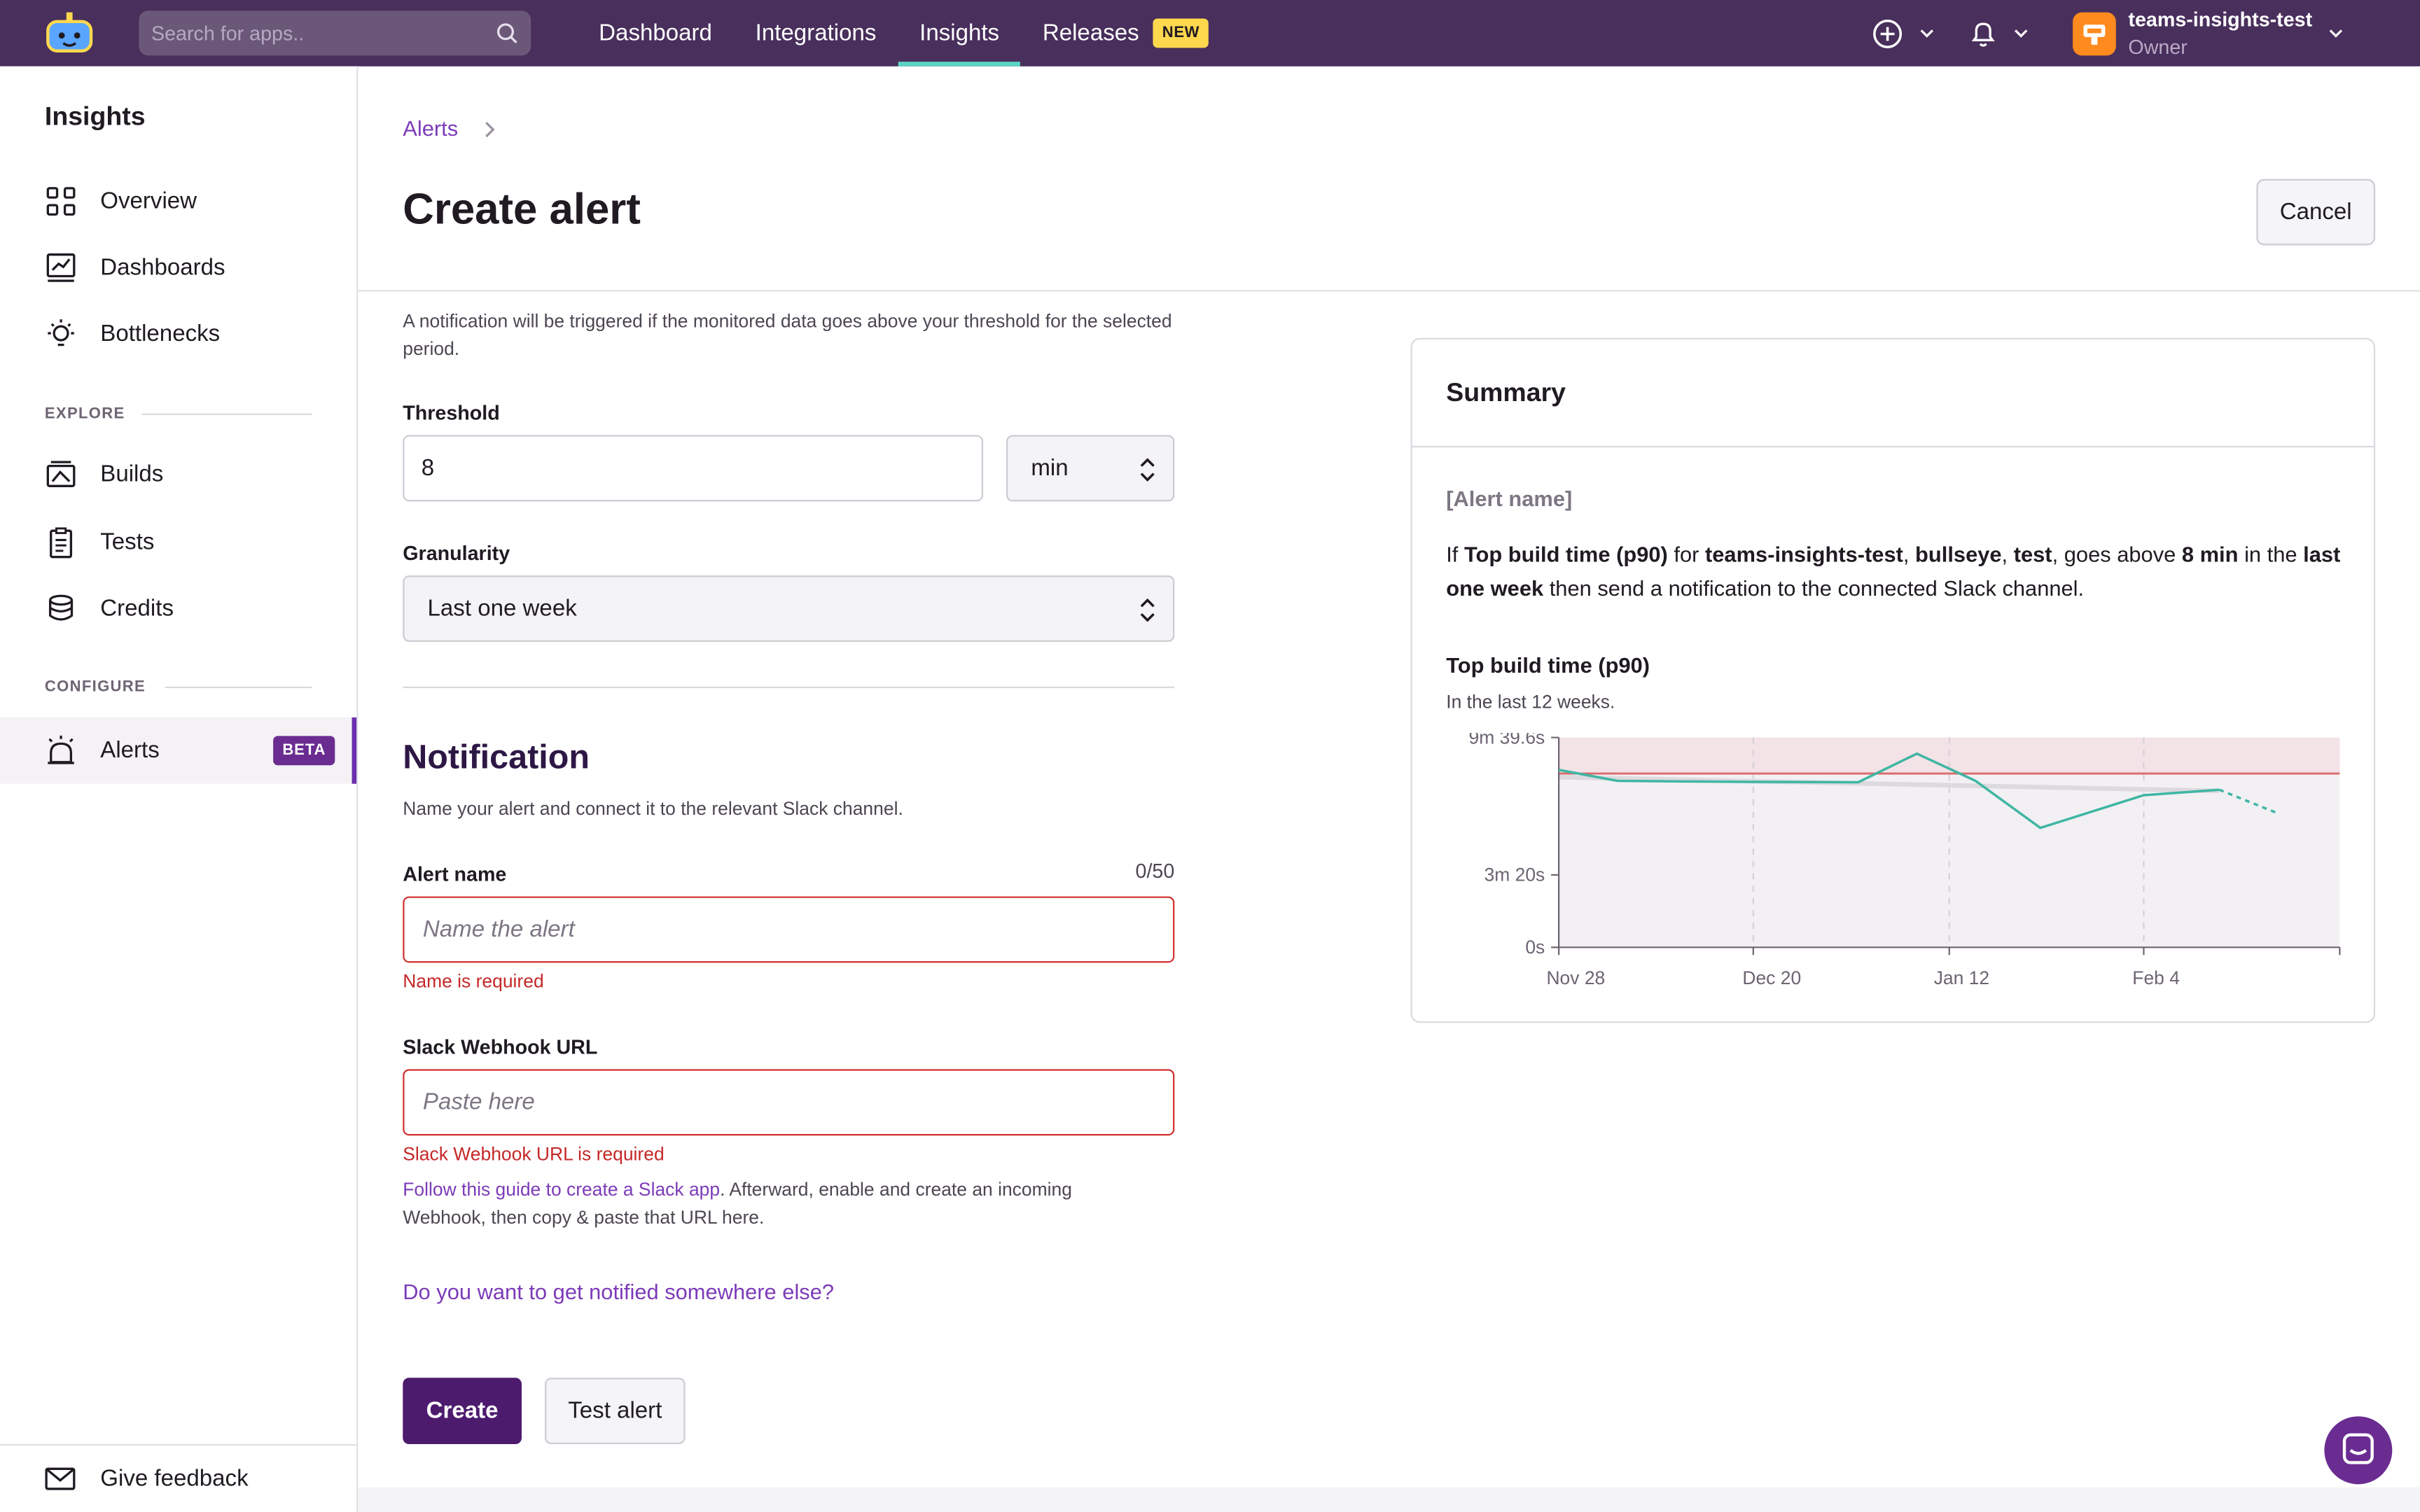 Image resolution: width=2420 pixels, height=1512 pixels. I want to click on bitbot-logo-icon, so click(70, 32).